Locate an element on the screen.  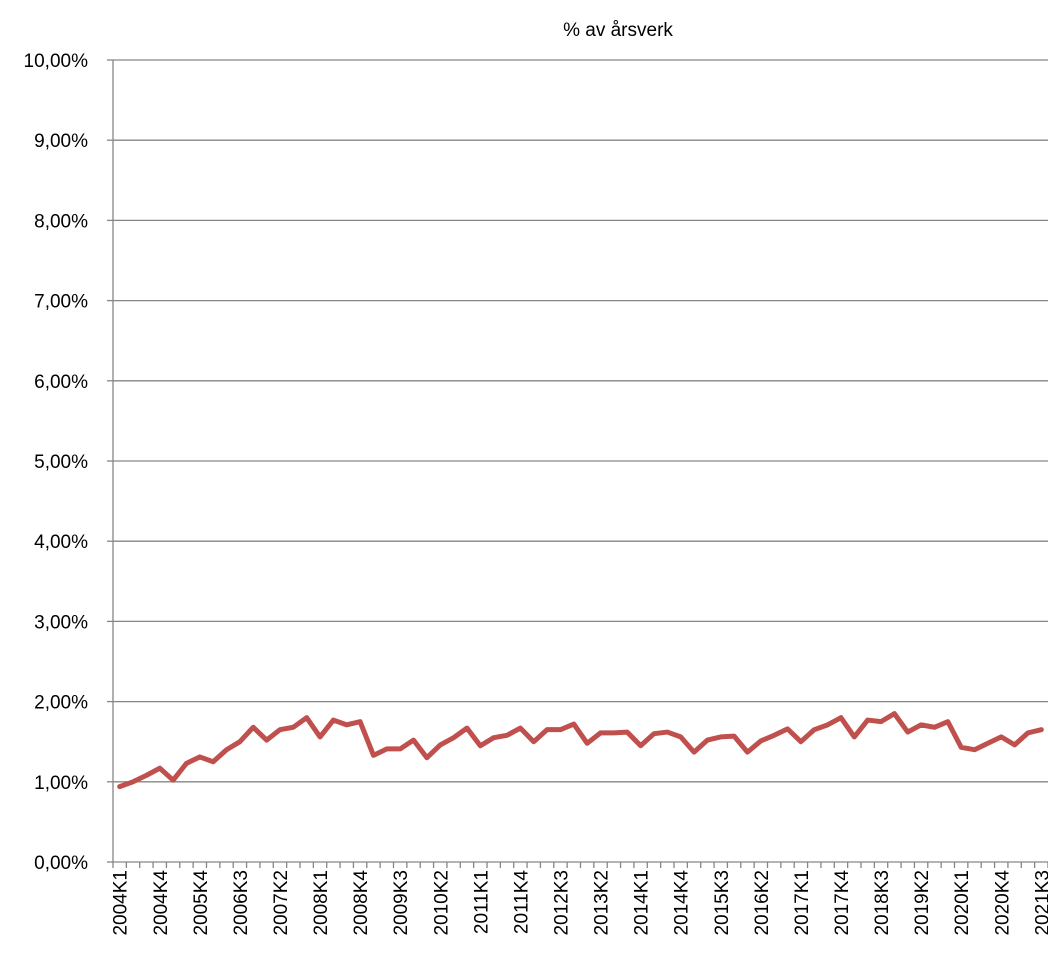
y-tick-label: 0,00% is located at coordinates (61, 863).